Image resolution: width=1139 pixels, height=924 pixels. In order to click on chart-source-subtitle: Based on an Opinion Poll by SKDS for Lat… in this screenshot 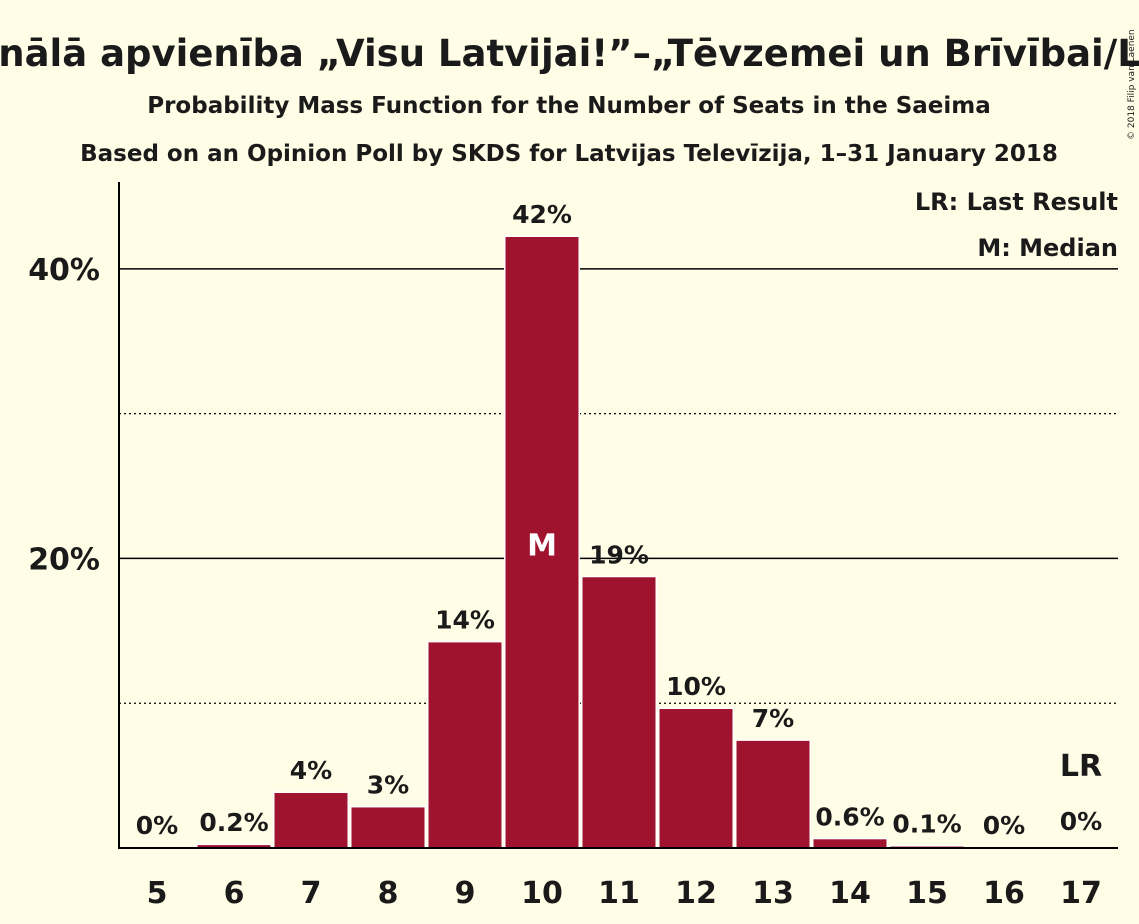, I will do `click(569, 154)`.